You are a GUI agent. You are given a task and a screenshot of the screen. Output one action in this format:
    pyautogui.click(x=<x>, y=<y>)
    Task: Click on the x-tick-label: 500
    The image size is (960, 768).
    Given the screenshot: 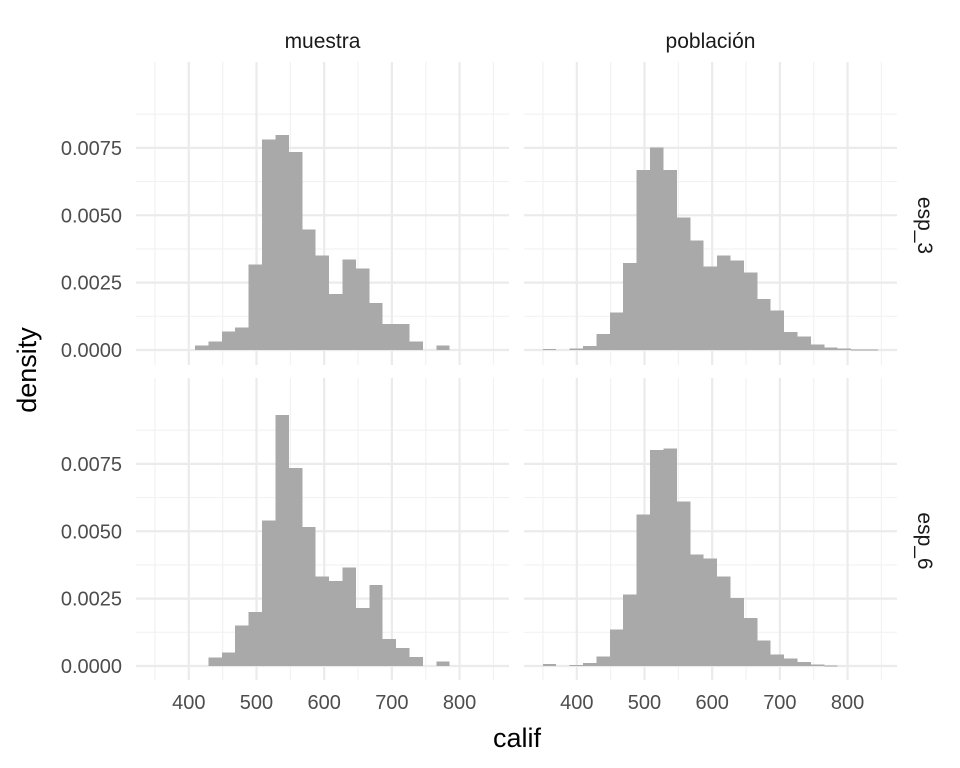 What is the action you would take?
    pyautogui.click(x=644, y=703)
    